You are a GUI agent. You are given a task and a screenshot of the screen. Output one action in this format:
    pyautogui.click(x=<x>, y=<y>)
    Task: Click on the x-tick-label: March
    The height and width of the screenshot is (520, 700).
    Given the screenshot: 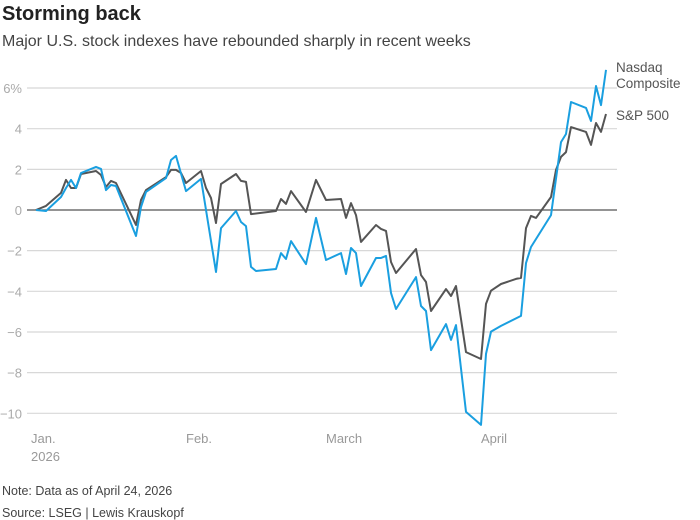 What is the action you would take?
    pyautogui.click(x=344, y=438)
    